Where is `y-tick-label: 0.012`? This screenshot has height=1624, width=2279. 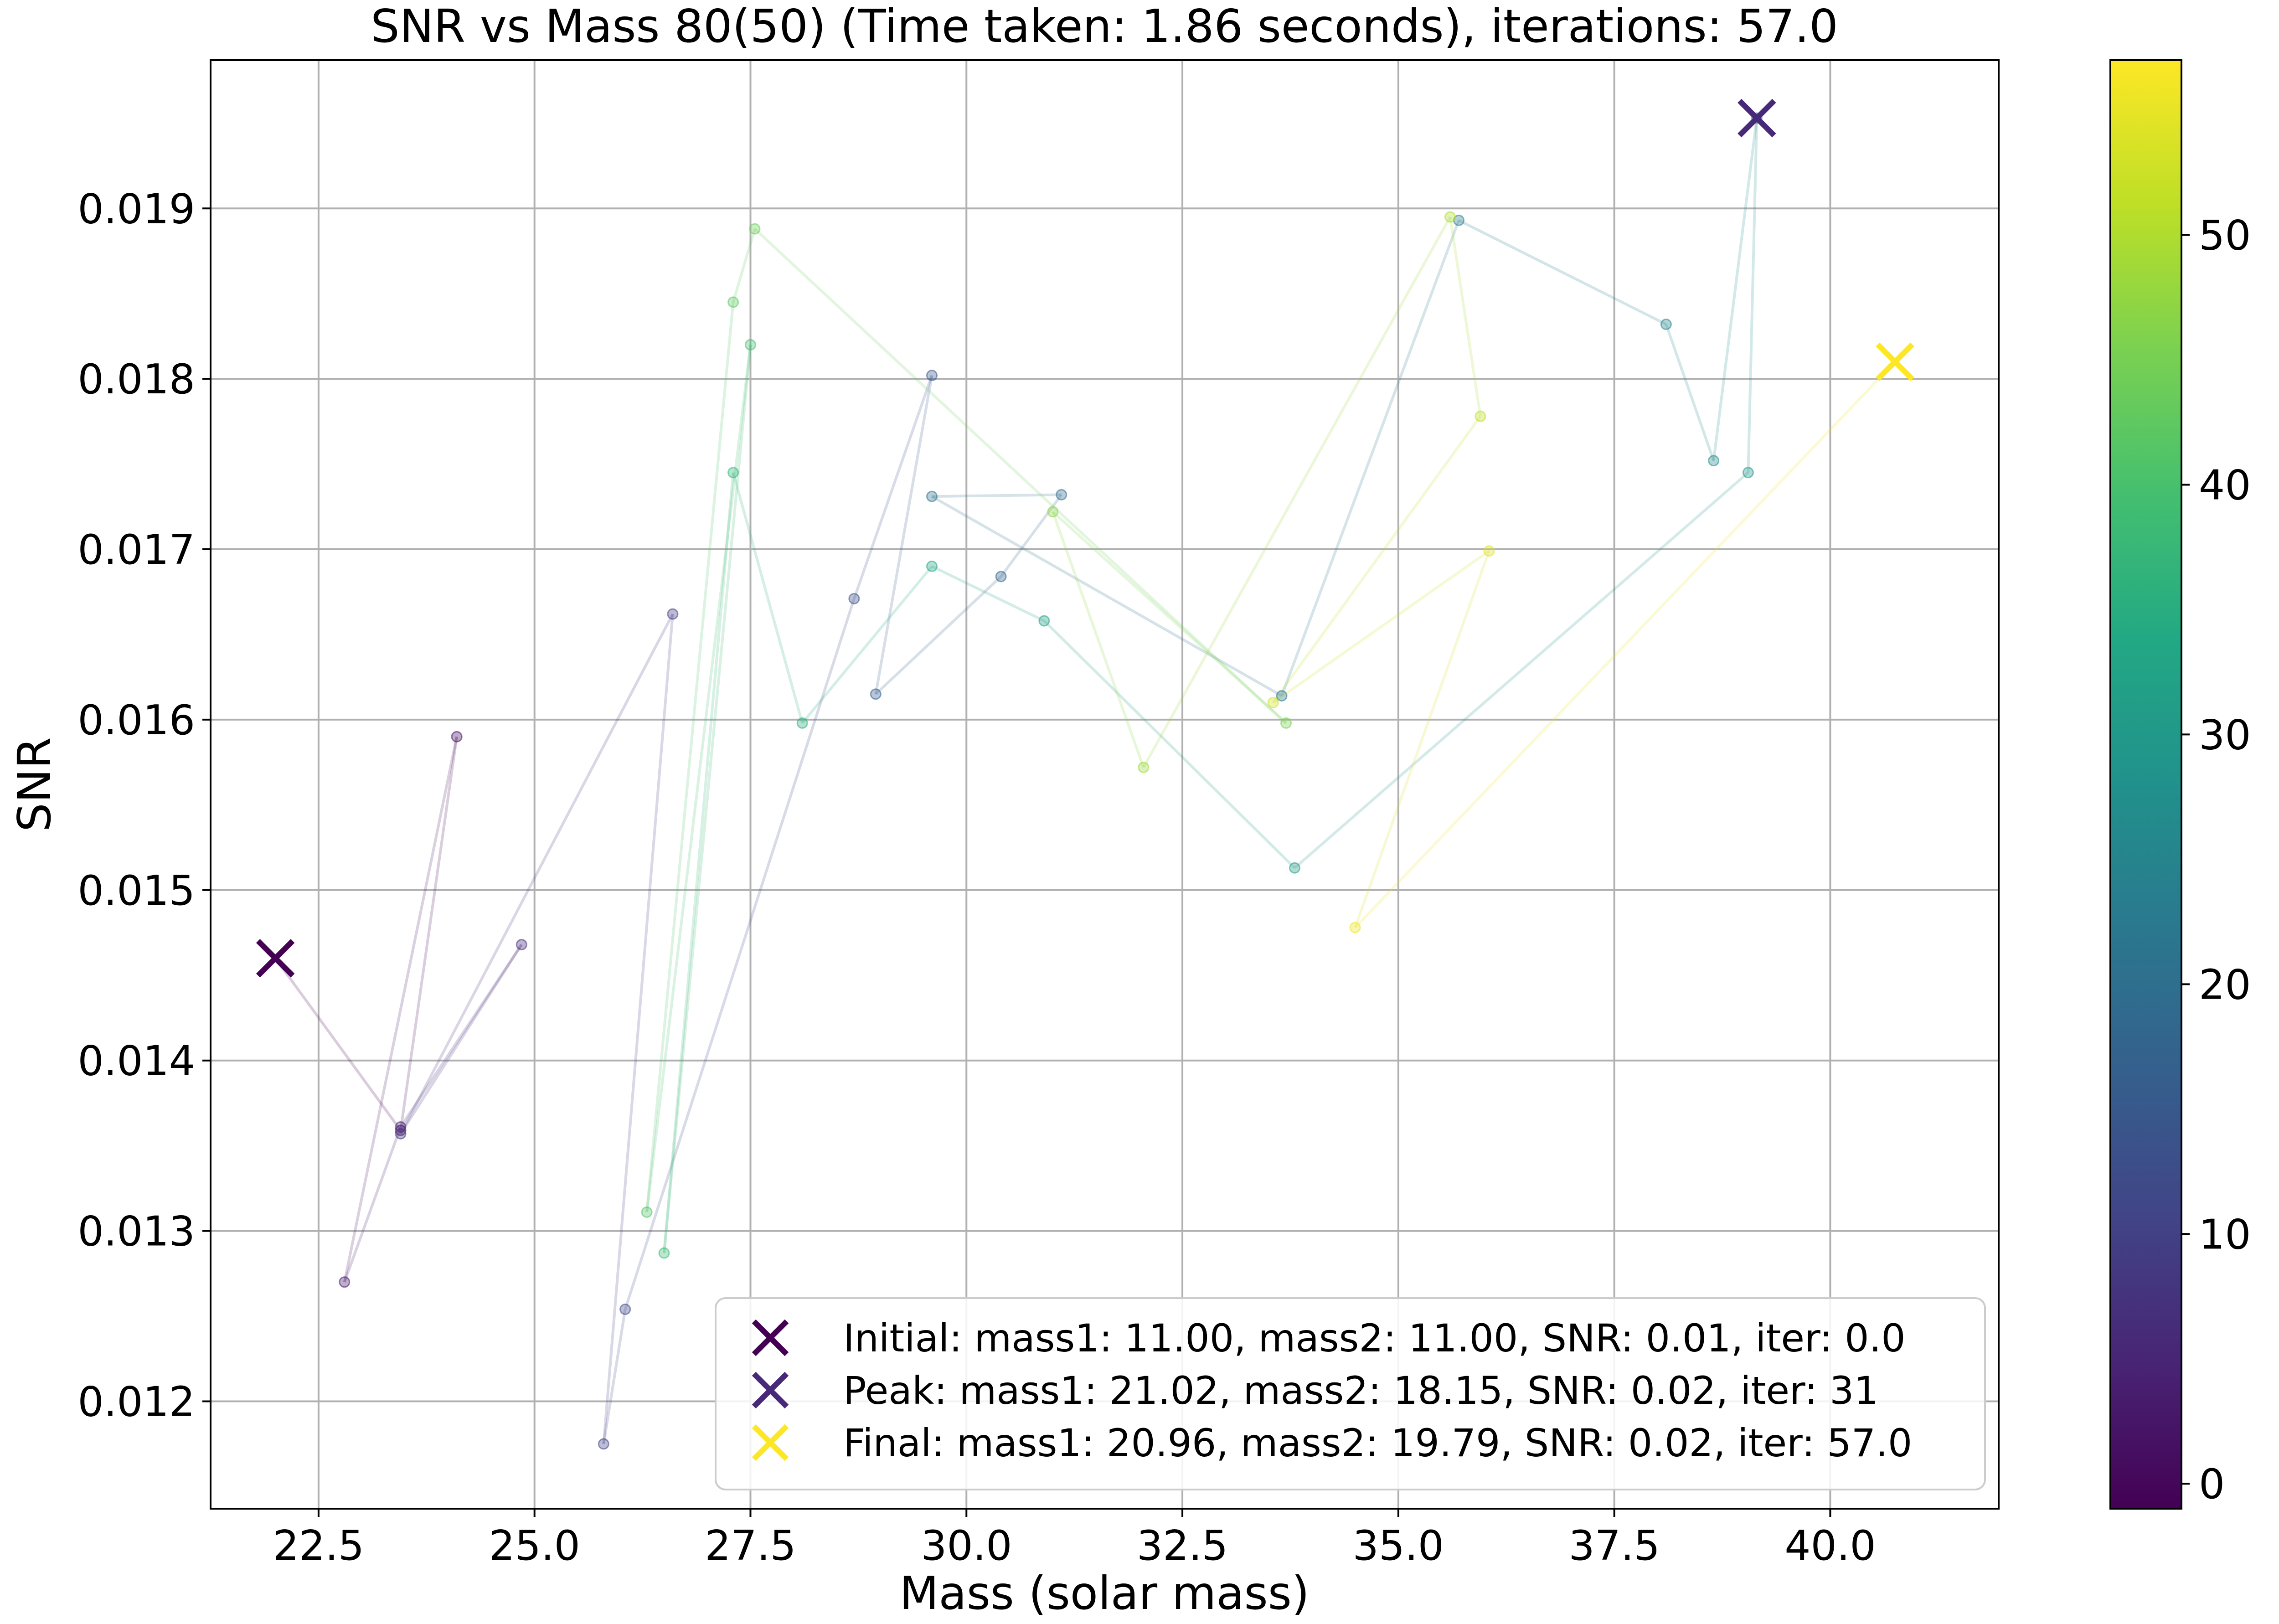 y-tick-label: 0.012 is located at coordinates (136, 1402).